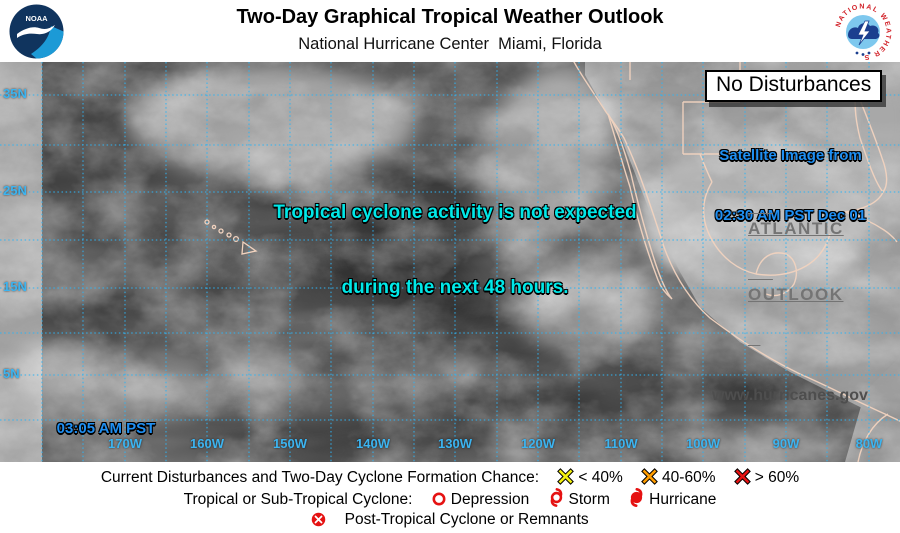  I want to click on legend-hurricane-label: Hurricane, so click(683, 499).